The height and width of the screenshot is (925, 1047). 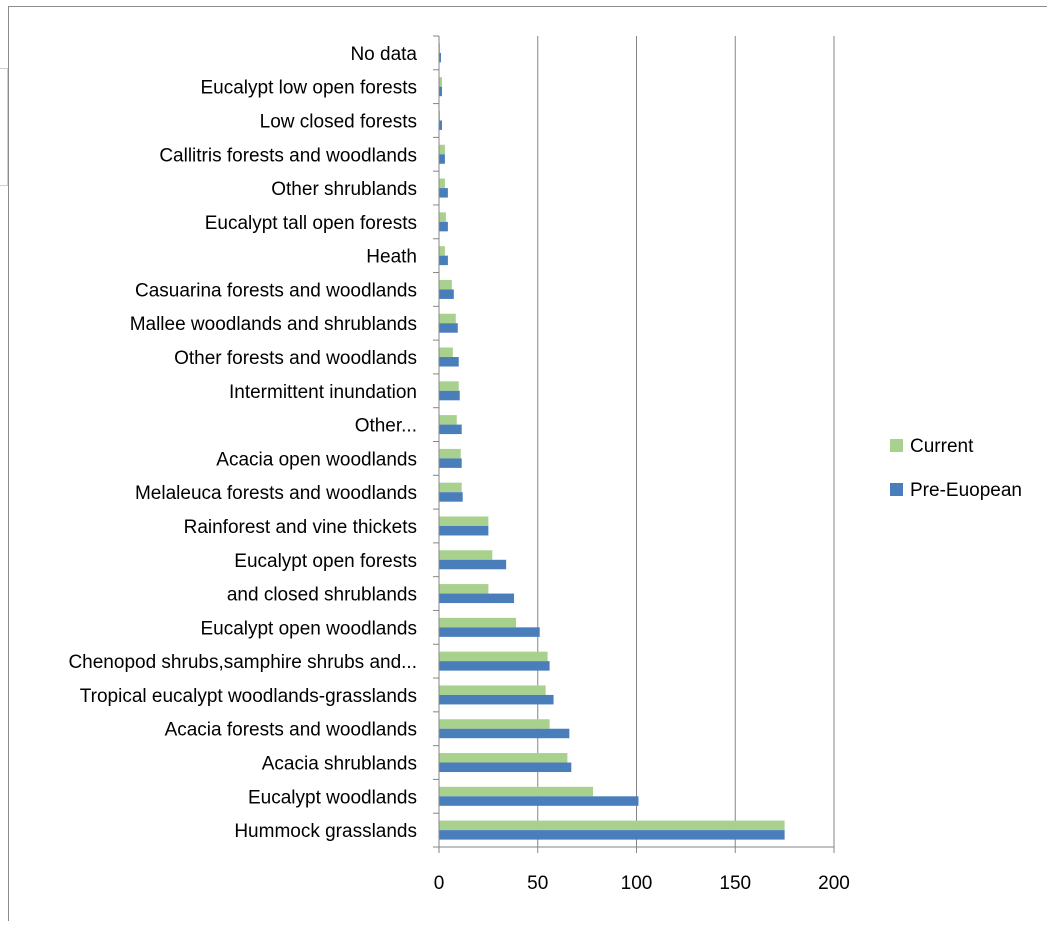 What do you see at coordinates (308, 628) in the screenshot?
I see `category-label: Eucalypt open woodlands` at bounding box center [308, 628].